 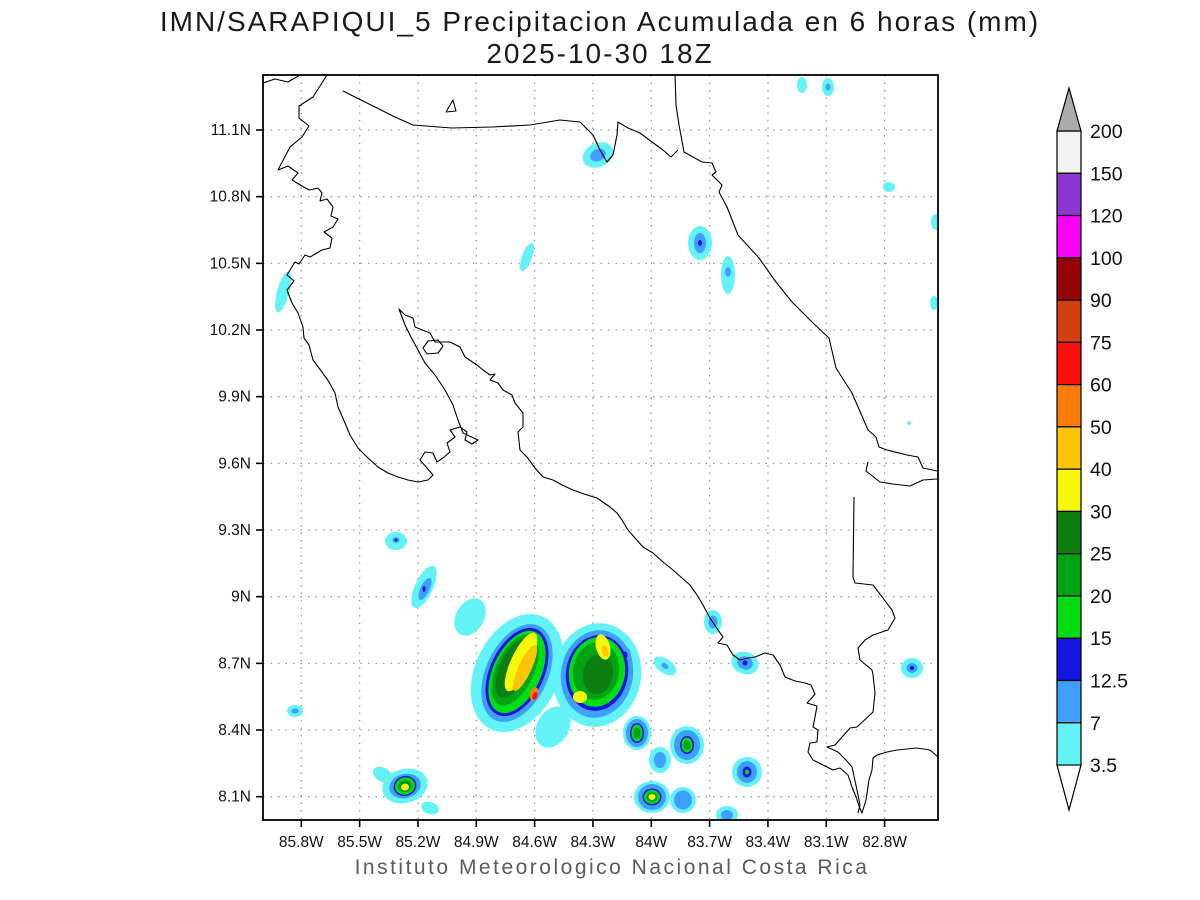 What do you see at coordinates (241, 597) in the screenshot?
I see `lat-tick-label: 9N` at bounding box center [241, 597].